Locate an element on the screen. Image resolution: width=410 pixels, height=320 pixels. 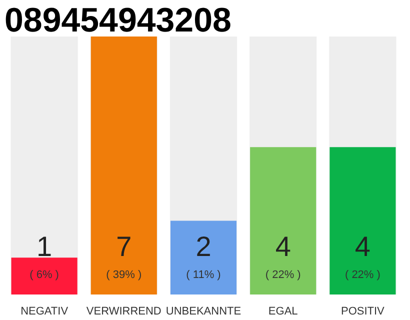
chart-title: 089454943208 is located at coordinates (118, 21).